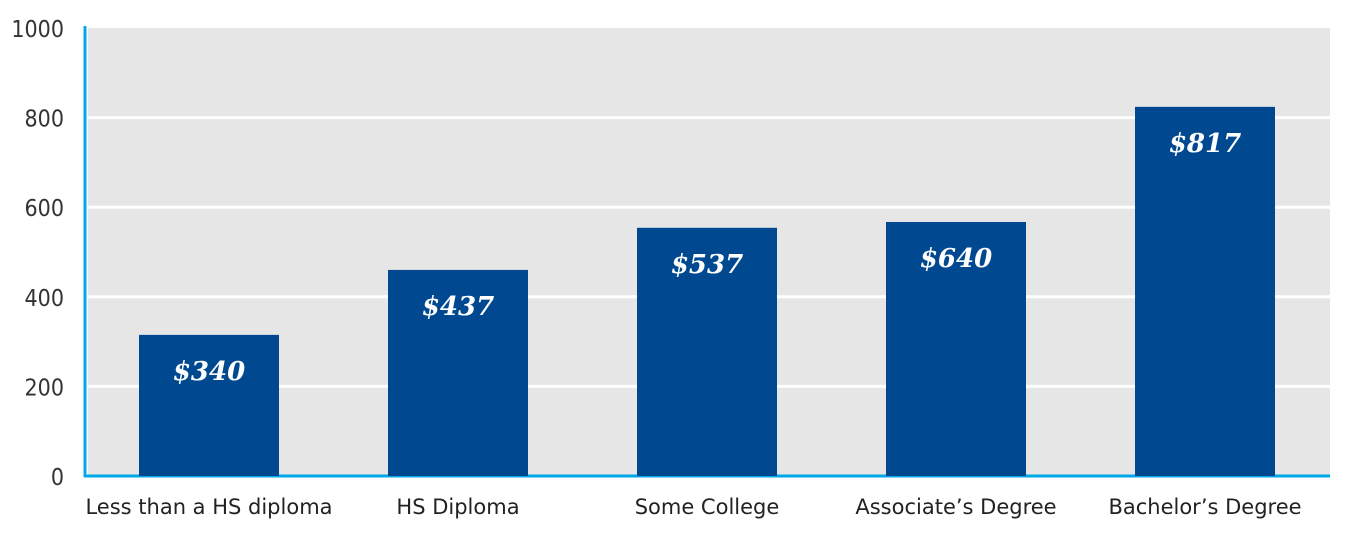 This screenshot has width=1348, height=550. Describe the element at coordinates (57, 478) in the screenshot. I see `y-tick-label: 0` at that location.